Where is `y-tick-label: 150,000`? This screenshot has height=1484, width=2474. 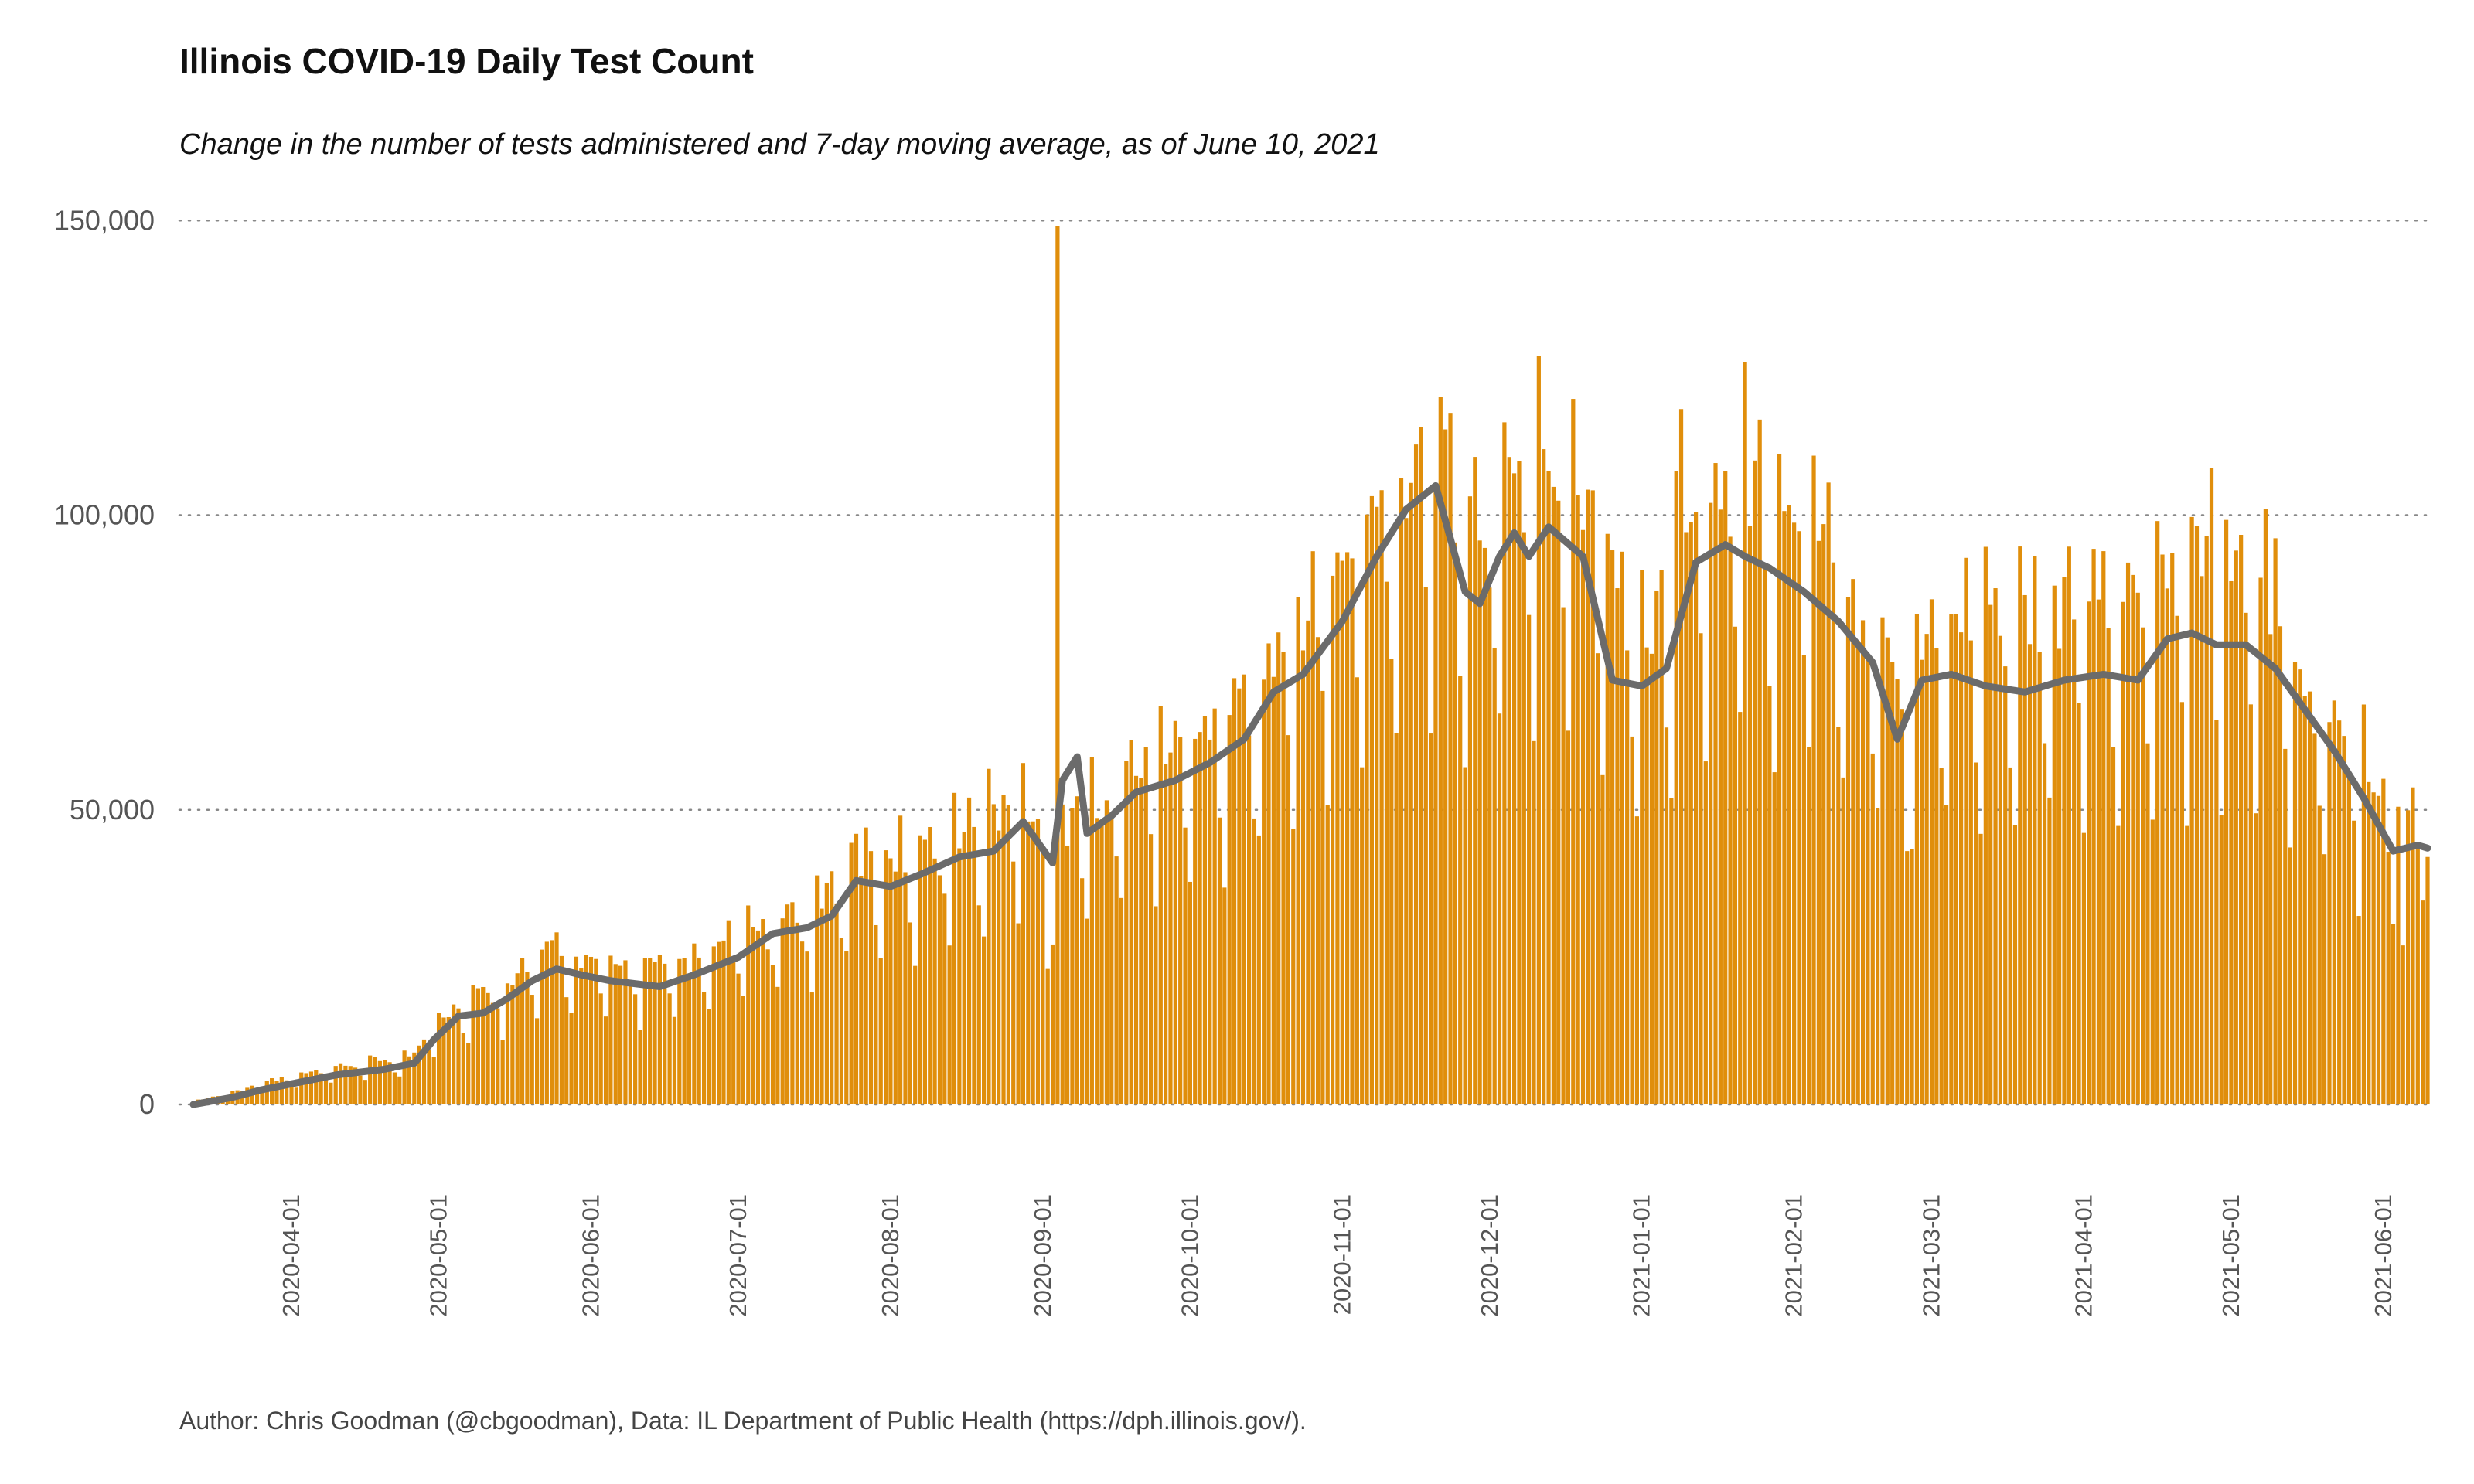
y-tick-label: 150,000 is located at coordinates (104, 220).